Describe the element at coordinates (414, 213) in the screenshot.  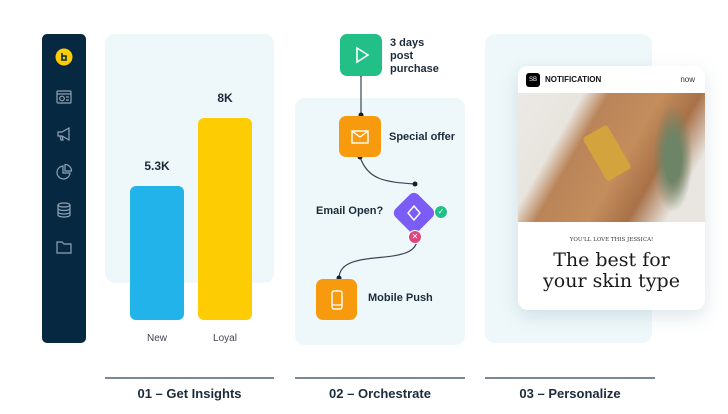
I see `split-icon` at that location.